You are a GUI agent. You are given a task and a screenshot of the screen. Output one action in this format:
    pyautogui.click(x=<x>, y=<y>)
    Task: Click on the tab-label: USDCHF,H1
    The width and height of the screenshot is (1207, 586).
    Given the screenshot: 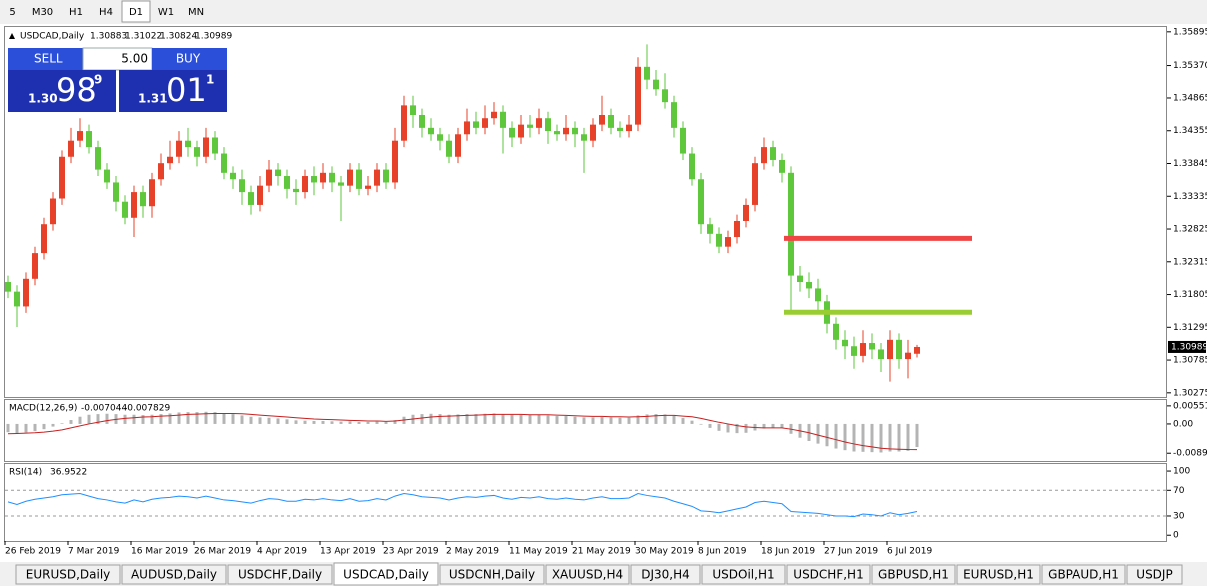 What is the action you would take?
    pyautogui.click(x=828, y=575)
    